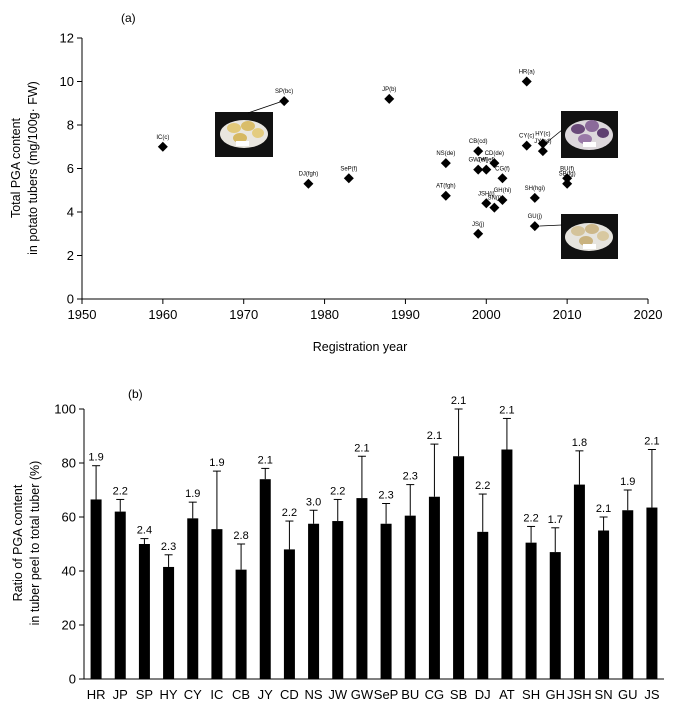 Image resolution: width=678 pixels, height=712 pixels. I want to click on x-tick-label: 2020, so click(648, 314).